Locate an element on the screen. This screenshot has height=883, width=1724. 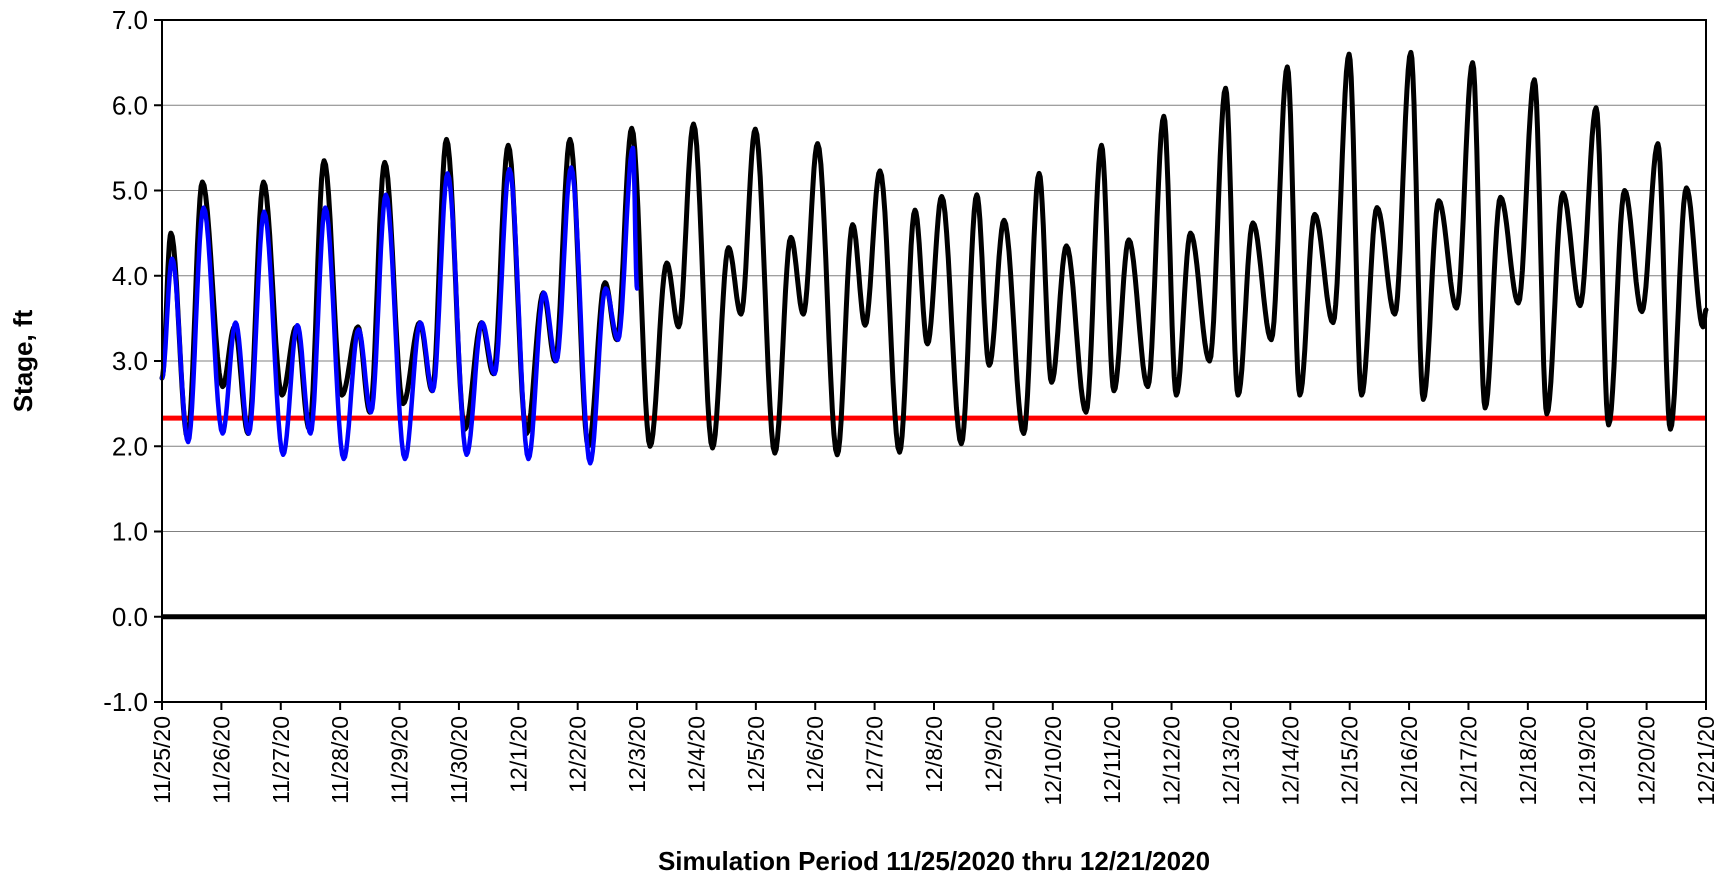
y-tick-label: 0.0 is located at coordinates (130, 617).